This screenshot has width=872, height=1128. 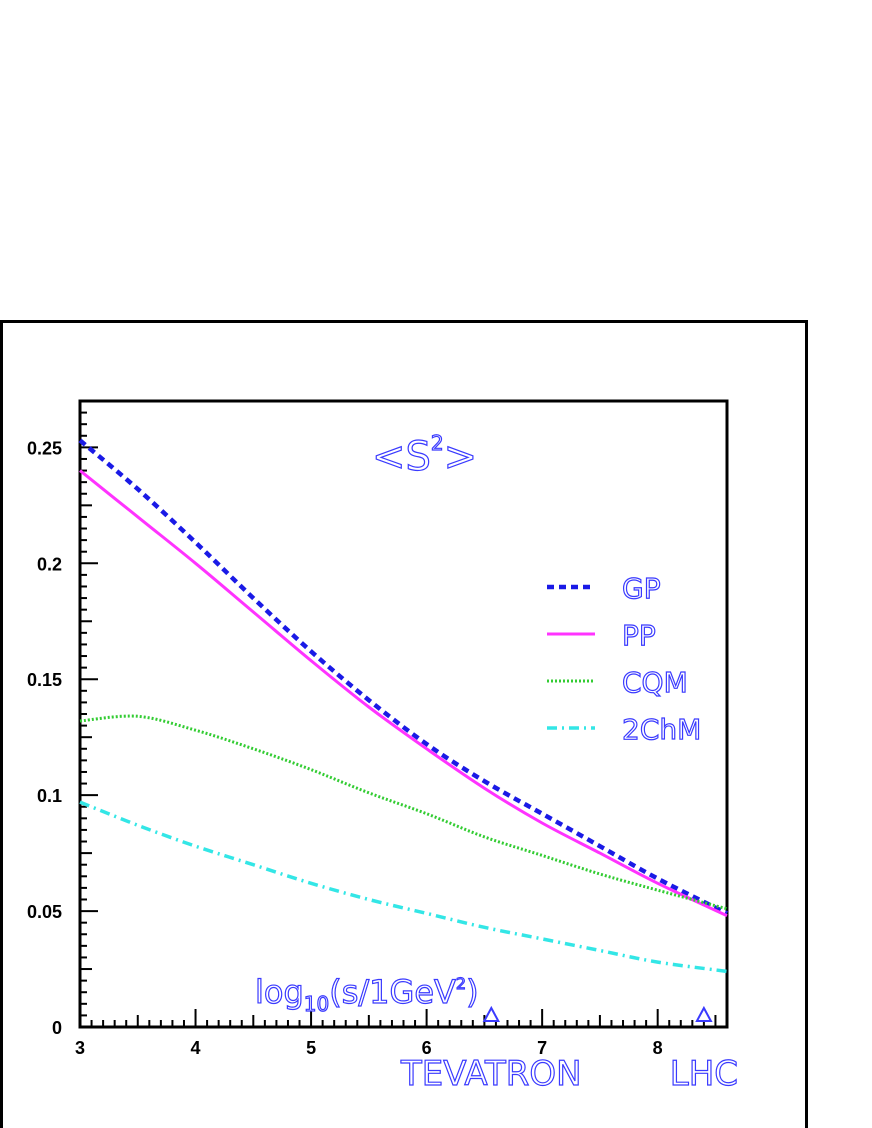 What do you see at coordinates (624, 659) in the screenshot?
I see `legend: GP PP CQM 2ChM` at bounding box center [624, 659].